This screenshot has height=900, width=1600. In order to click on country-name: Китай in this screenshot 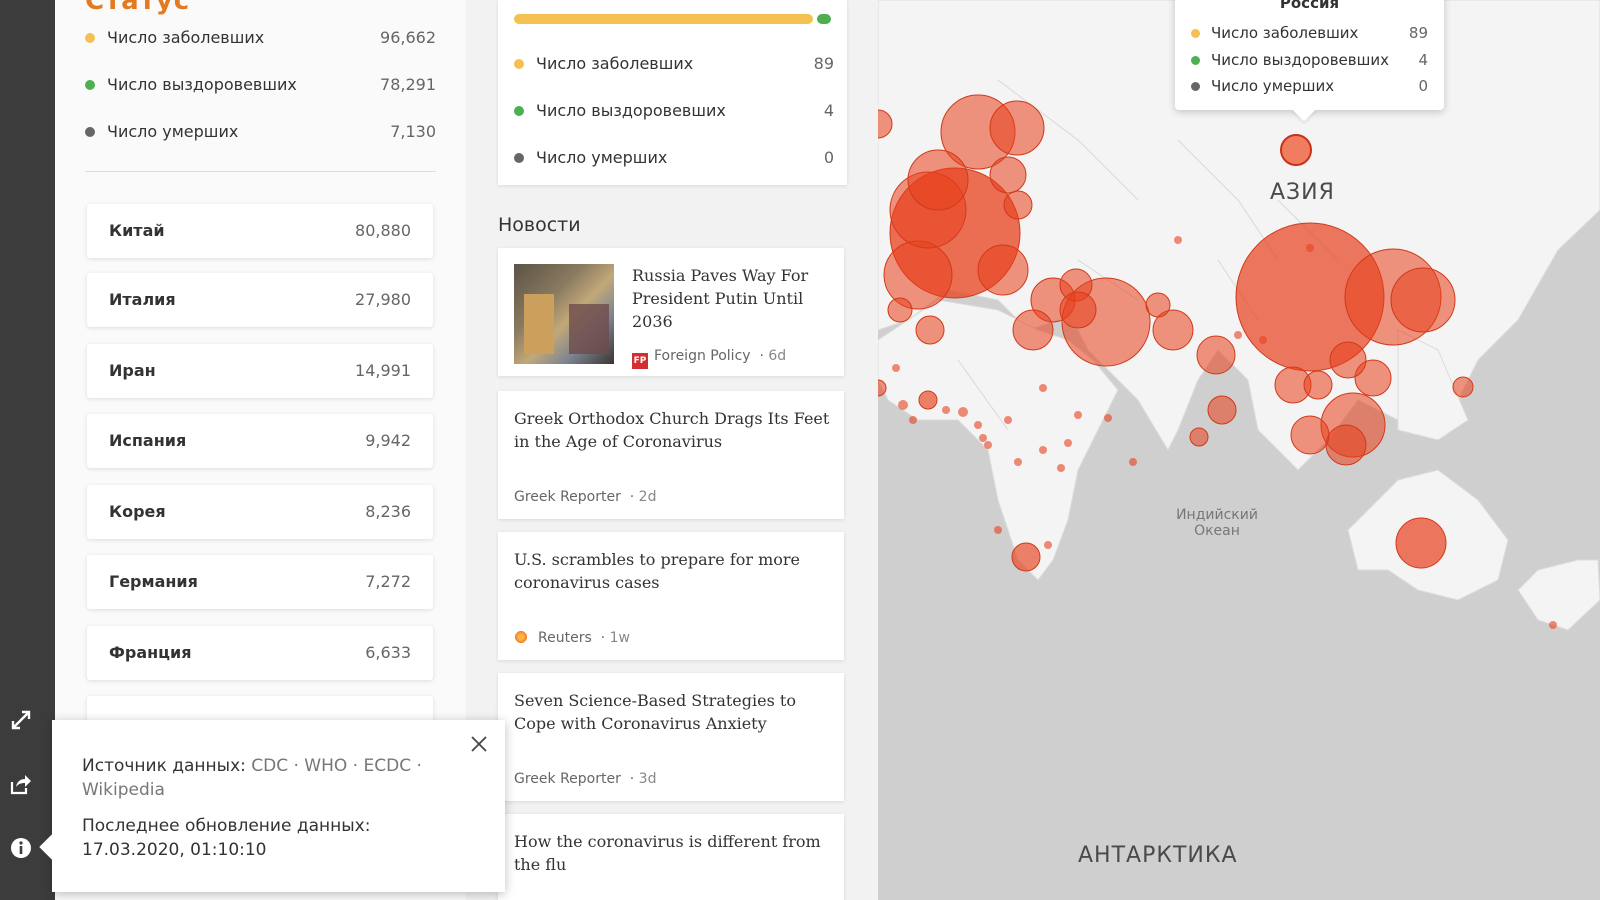, I will do `click(137, 230)`.